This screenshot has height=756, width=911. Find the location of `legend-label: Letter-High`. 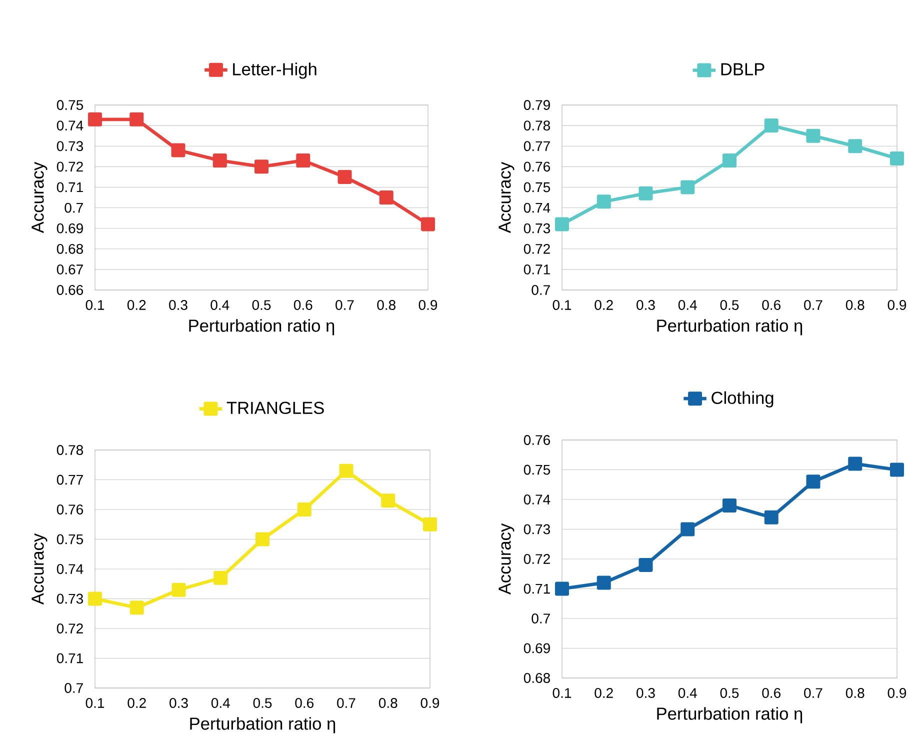

legend-label: Letter-High is located at coordinates (274, 70).